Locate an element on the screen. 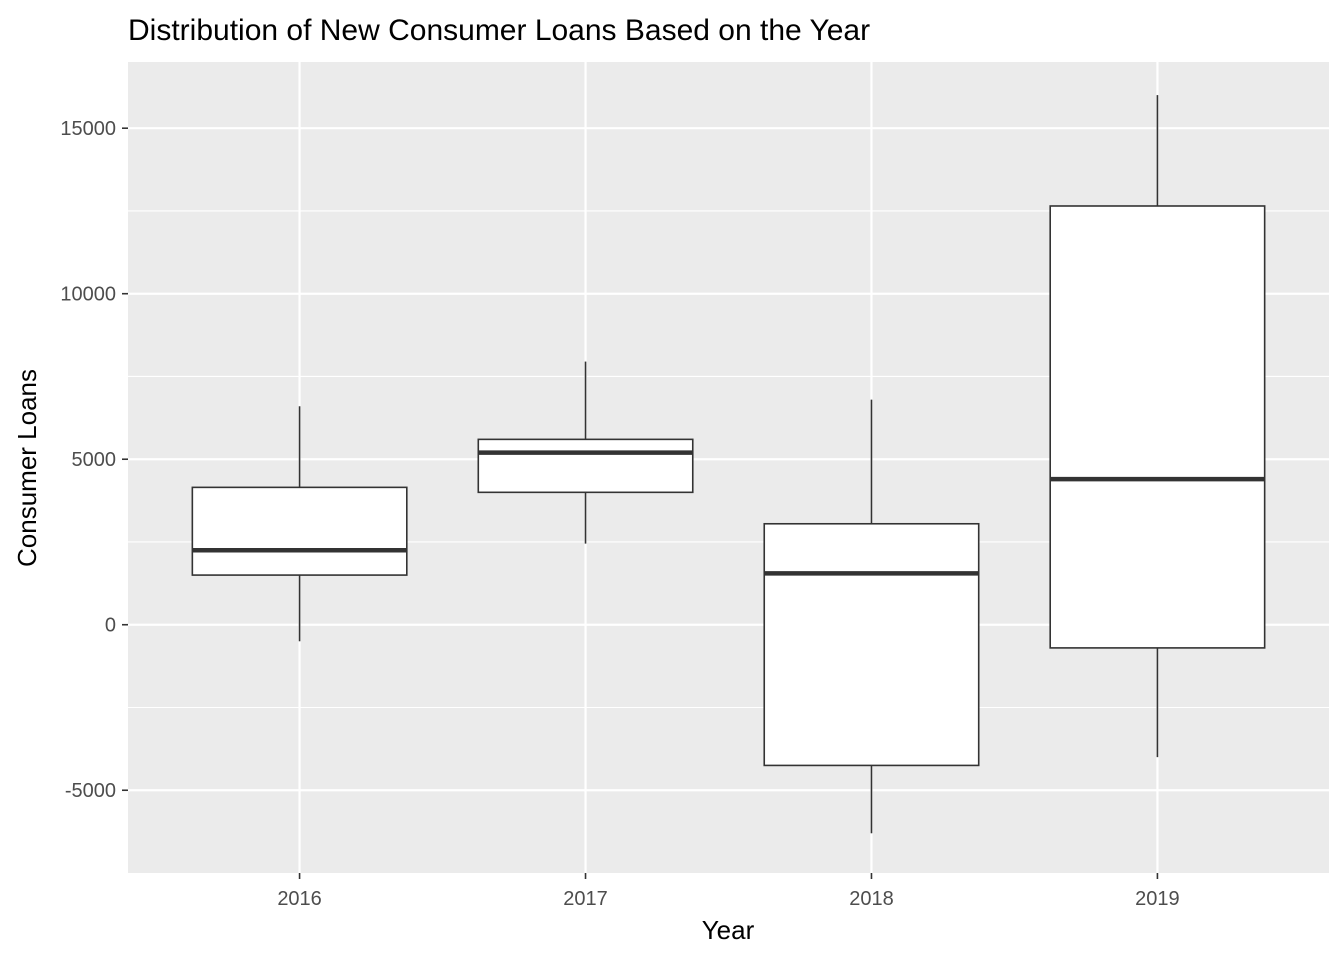 The width and height of the screenshot is (1344, 960). x-tick-label: 2018 is located at coordinates (871, 899).